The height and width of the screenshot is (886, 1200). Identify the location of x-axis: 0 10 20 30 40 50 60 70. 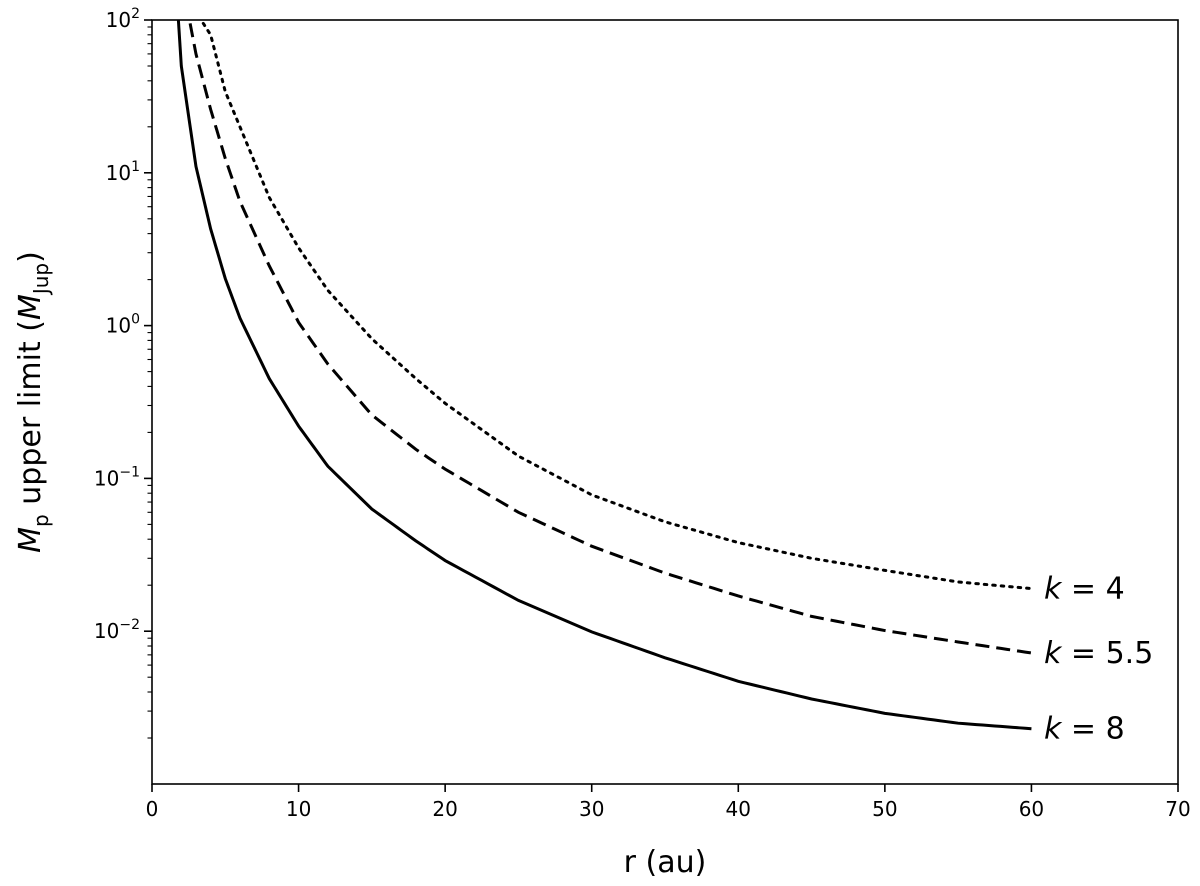
(668, 802).